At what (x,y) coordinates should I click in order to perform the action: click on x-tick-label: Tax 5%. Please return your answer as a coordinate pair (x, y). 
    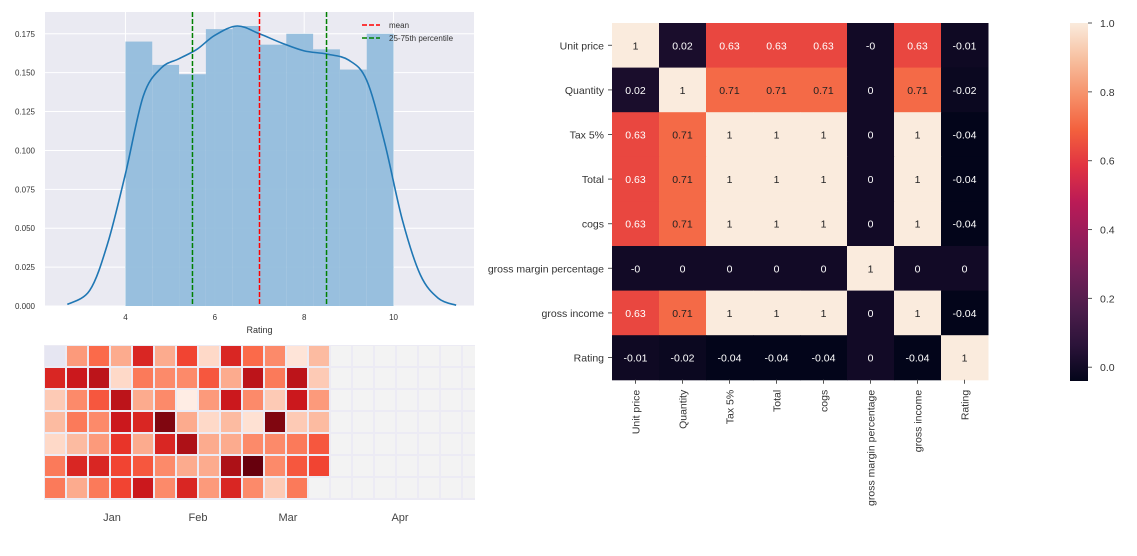
    Looking at the image, I should click on (731, 407).